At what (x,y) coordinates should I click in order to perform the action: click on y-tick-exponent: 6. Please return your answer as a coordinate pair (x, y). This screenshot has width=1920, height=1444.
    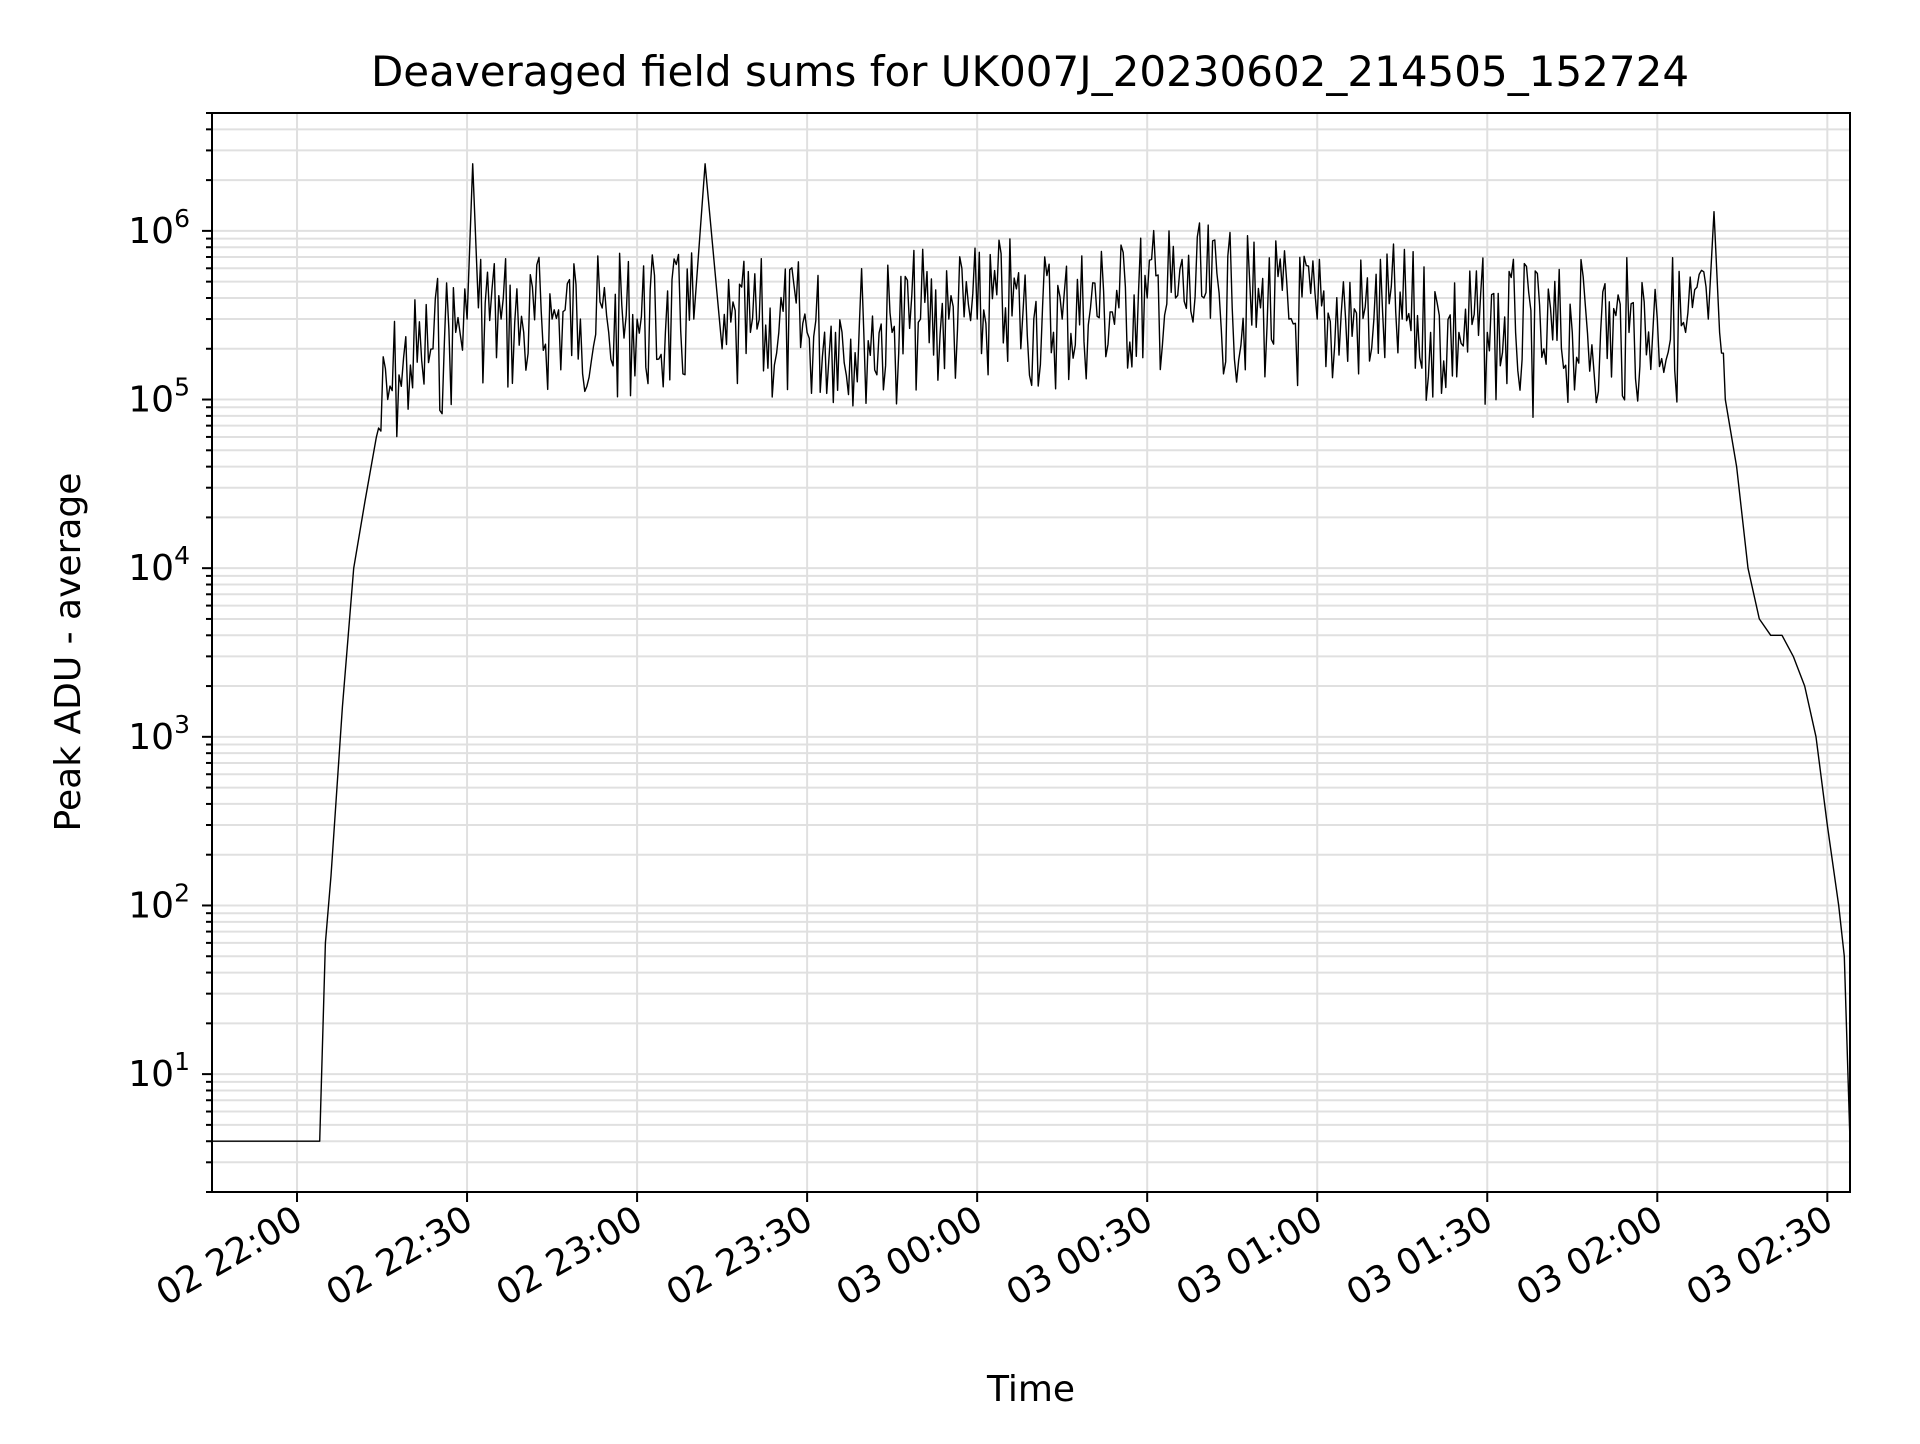
    Looking at the image, I should click on (182, 218).